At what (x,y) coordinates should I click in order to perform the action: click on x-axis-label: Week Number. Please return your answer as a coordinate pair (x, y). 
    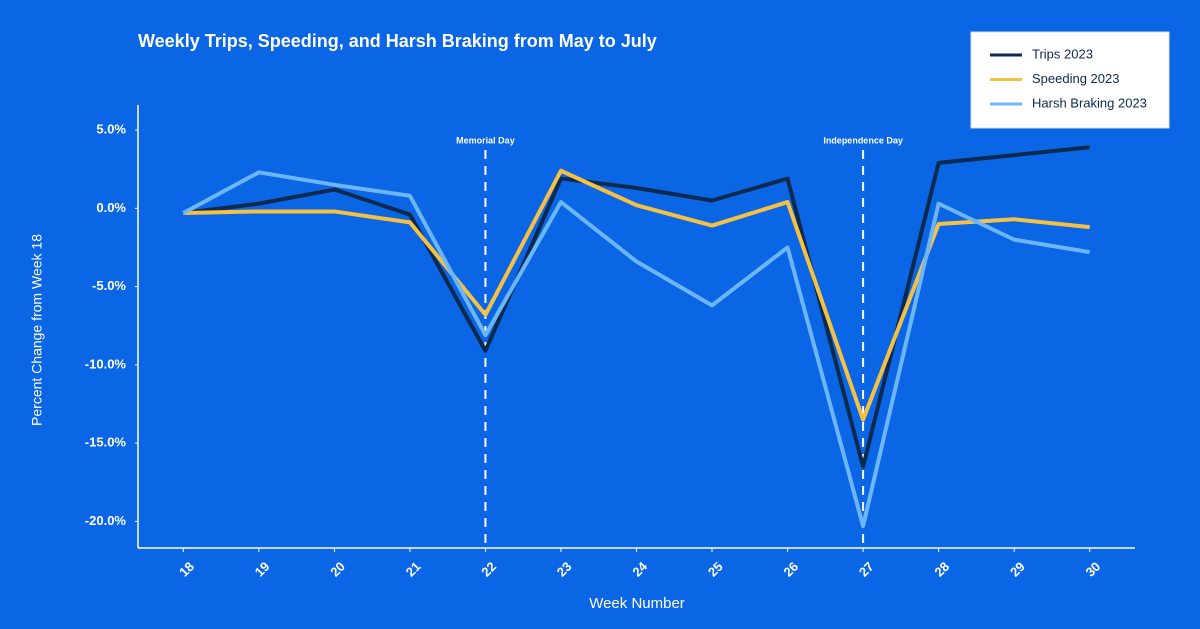
    Looking at the image, I should click on (637, 603).